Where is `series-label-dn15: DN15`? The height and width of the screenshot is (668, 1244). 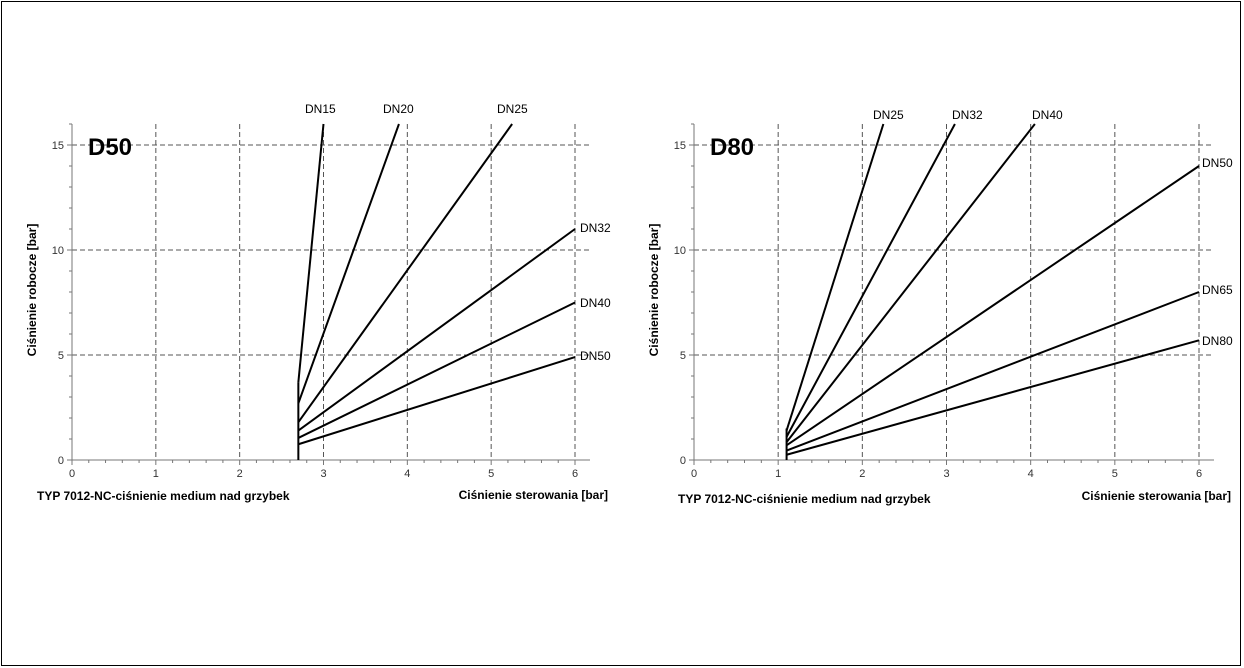 series-label-dn15: DN15 is located at coordinates (320, 109).